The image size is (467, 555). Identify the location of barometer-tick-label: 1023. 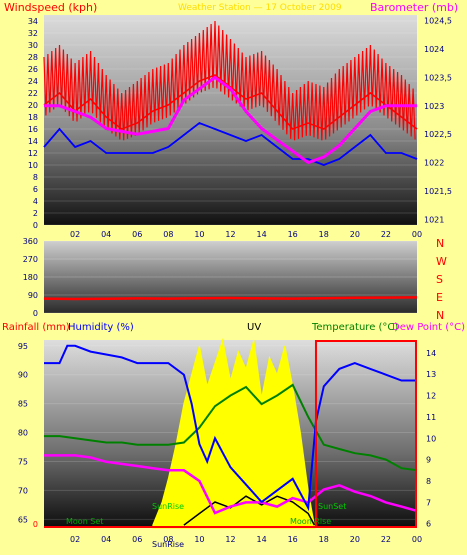
(434, 106).